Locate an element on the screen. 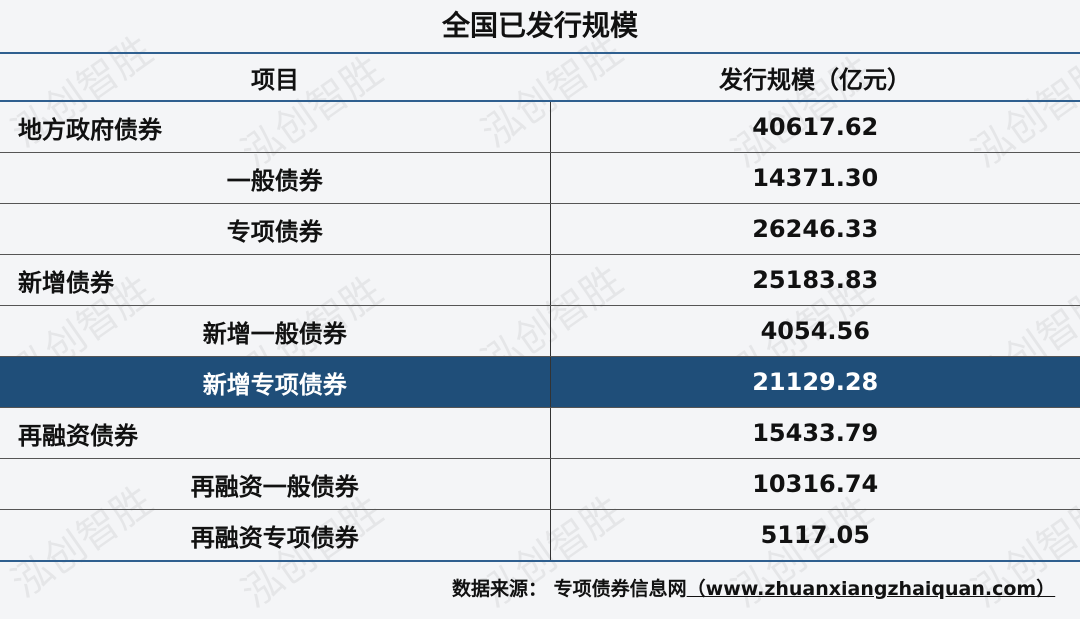 The height and width of the screenshot is (619, 1080). row-label: 新增债券 is located at coordinates (275, 280).